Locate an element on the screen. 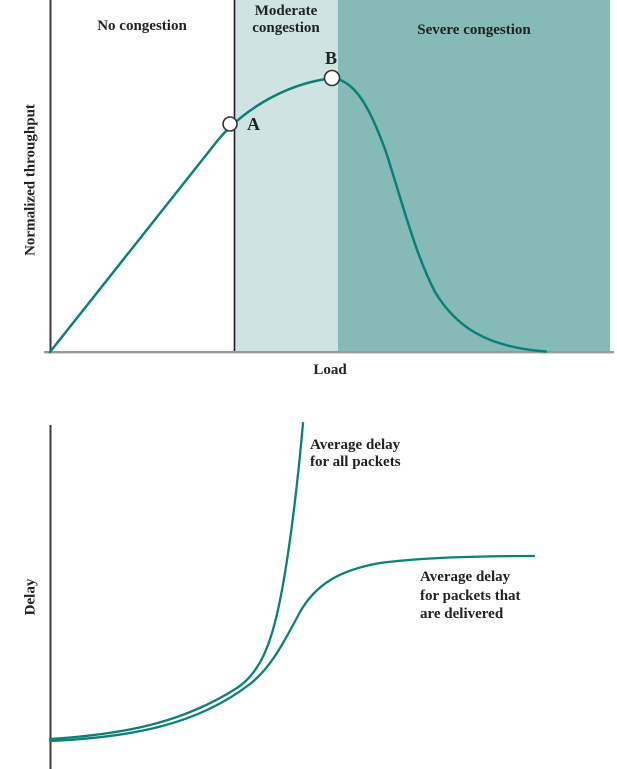 The width and height of the screenshot is (617, 769). point-b-marker is located at coordinates (332, 78).